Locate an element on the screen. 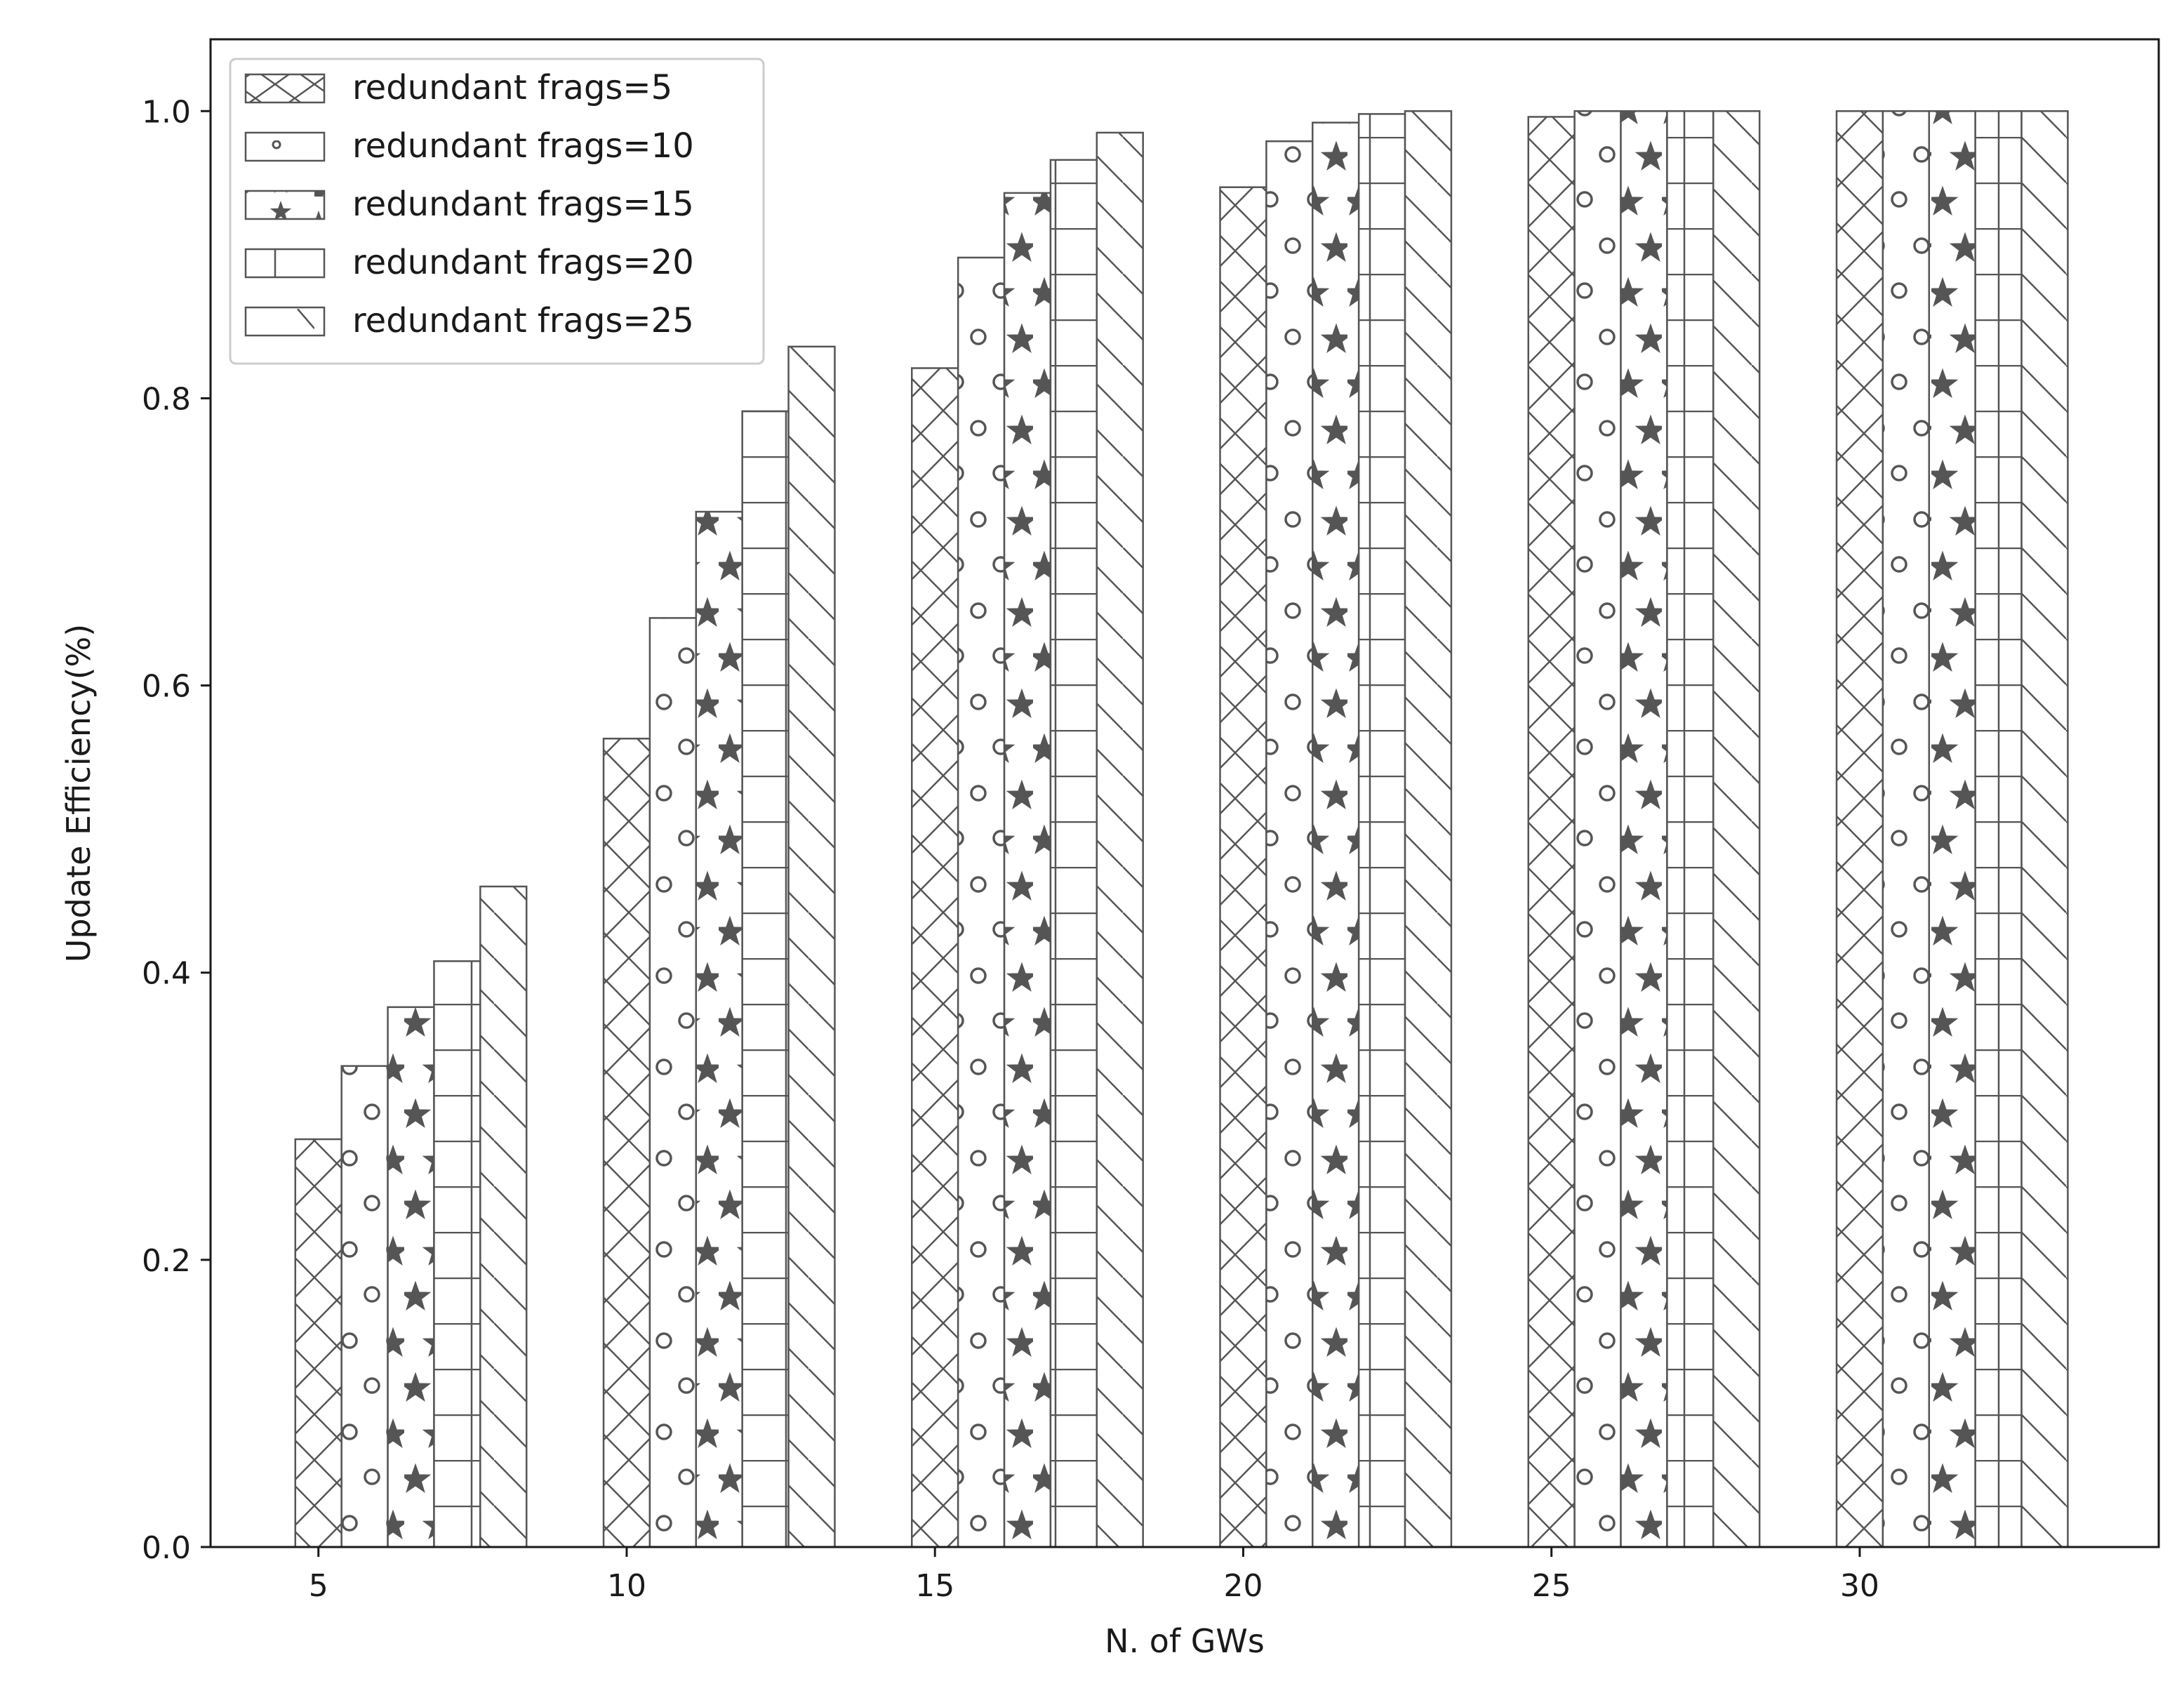 The image size is (2184, 1686). y-tick-label: 0.0 is located at coordinates (167, 1548).